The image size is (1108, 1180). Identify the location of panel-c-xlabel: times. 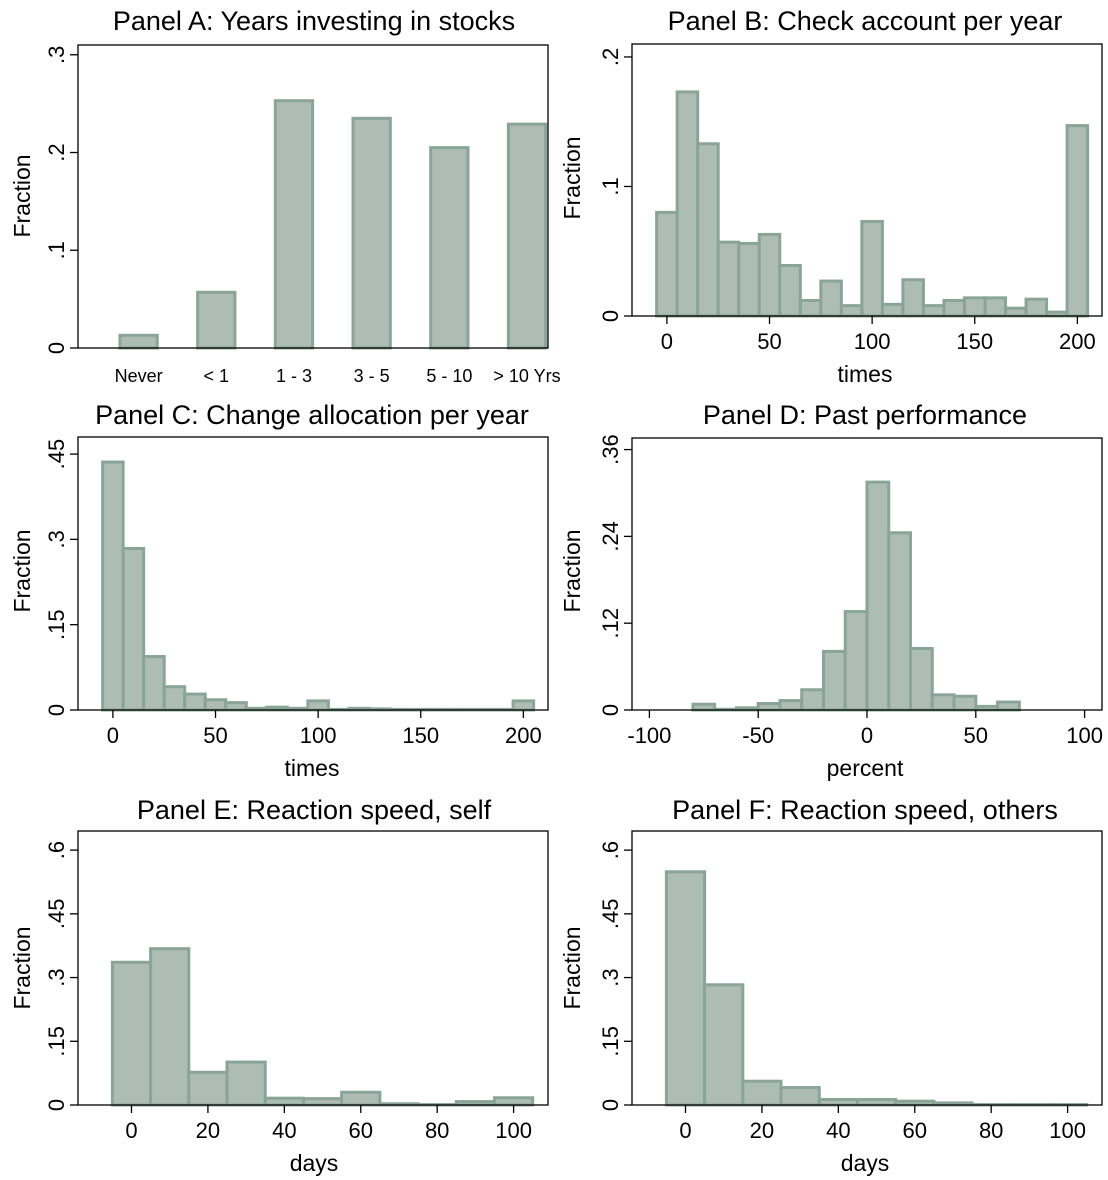
(312, 768).